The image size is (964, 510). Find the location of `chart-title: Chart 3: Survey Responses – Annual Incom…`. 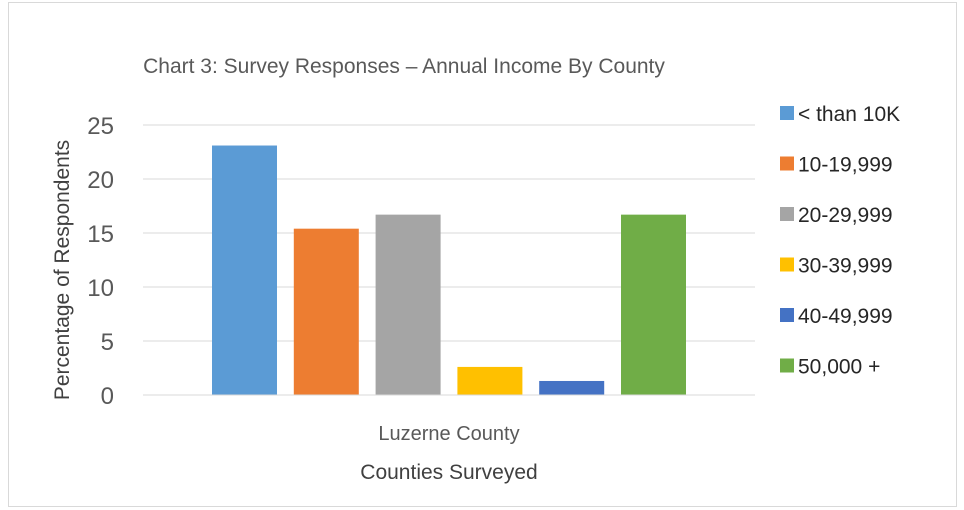

chart-title: Chart 3: Survey Responses – Annual Incom… is located at coordinates (404, 66).